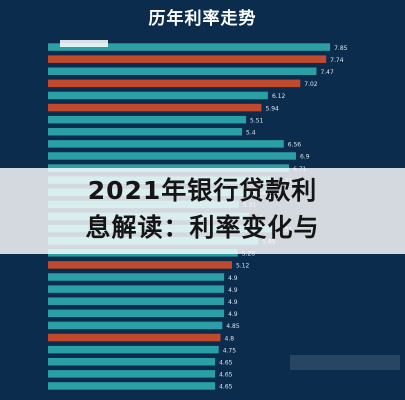 This screenshot has width=405, height=400. I want to click on value-label: 4.85, so click(233, 326).